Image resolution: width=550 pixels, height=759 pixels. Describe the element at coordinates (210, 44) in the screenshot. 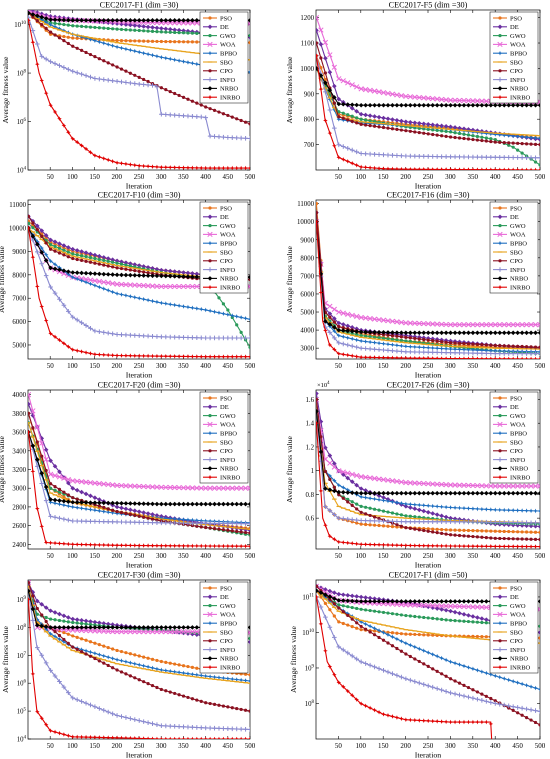

I see `legend-swatch-marker` at that location.